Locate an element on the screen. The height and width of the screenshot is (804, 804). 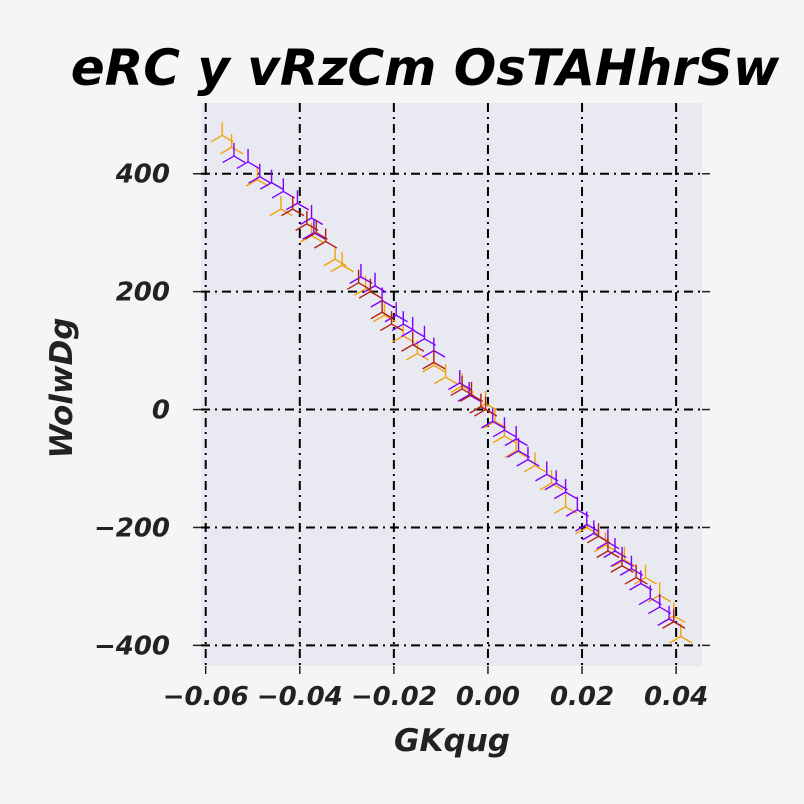
x-tick-label: −0.06 is located at coordinates (206, 697).